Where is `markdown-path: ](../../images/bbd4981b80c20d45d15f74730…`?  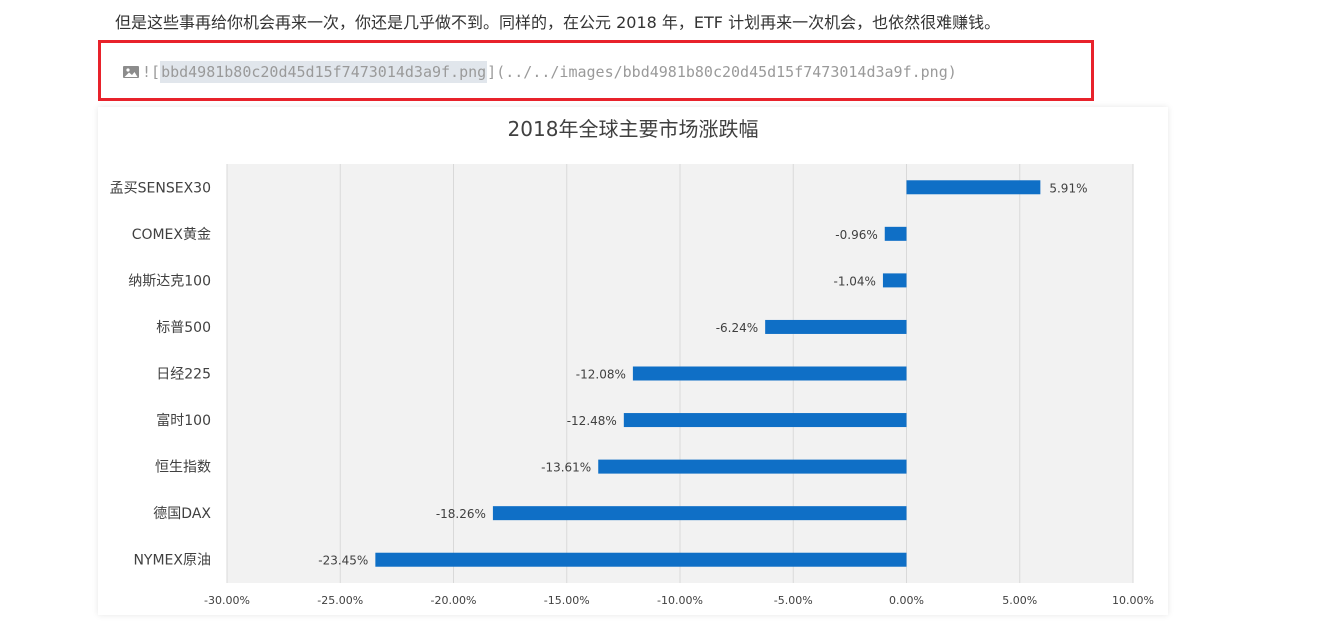
markdown-path: ](../../images/bbd4981b80c20d45d15f74730… is located at coordinates (722, 72).